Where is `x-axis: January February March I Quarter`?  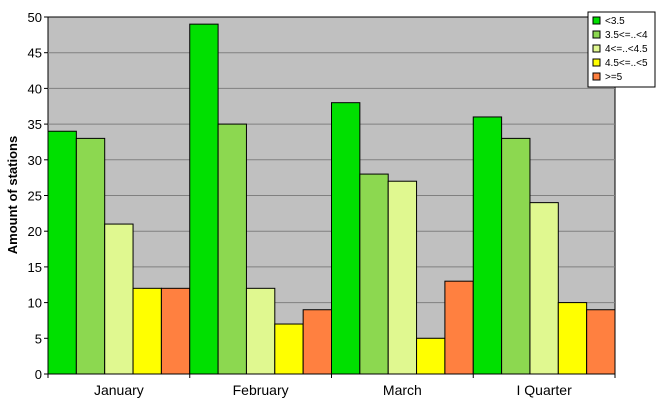
x-axis: January February March I Quarter is located at coordinates (331, 386).